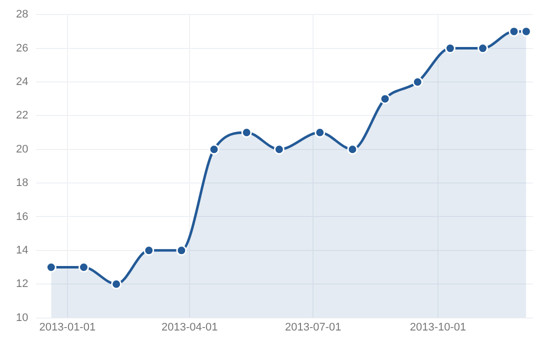  What do you see at coordinates (22, 250) in the screenshot?
I see `y-tick-label: 14` at bounding box center [22, 250].